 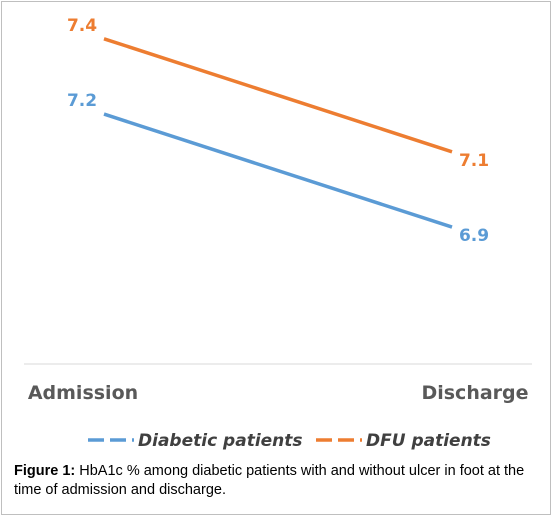 I want to click on data-label-dfu-admission: 7.4, so click(x=82, y=26).